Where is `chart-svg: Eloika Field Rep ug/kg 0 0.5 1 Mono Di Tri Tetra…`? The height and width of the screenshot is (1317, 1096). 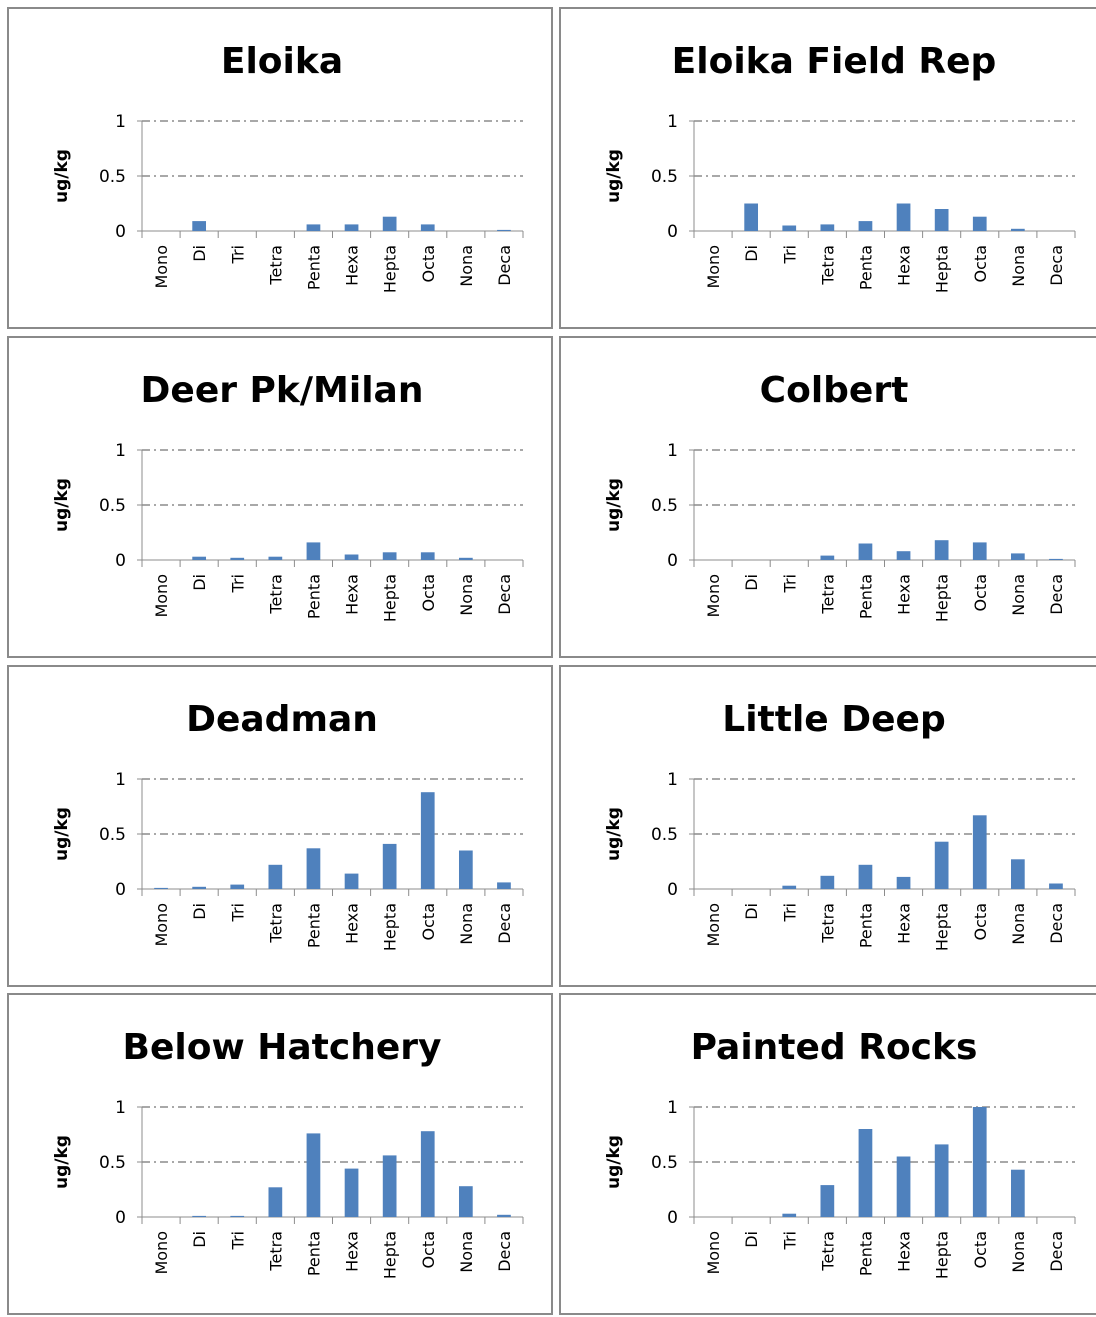 chart-svg: Eloika Field Rep ug/kg 0 0.5 1 Mono Di Tri Tetra… is located at coordinates (840, 167).